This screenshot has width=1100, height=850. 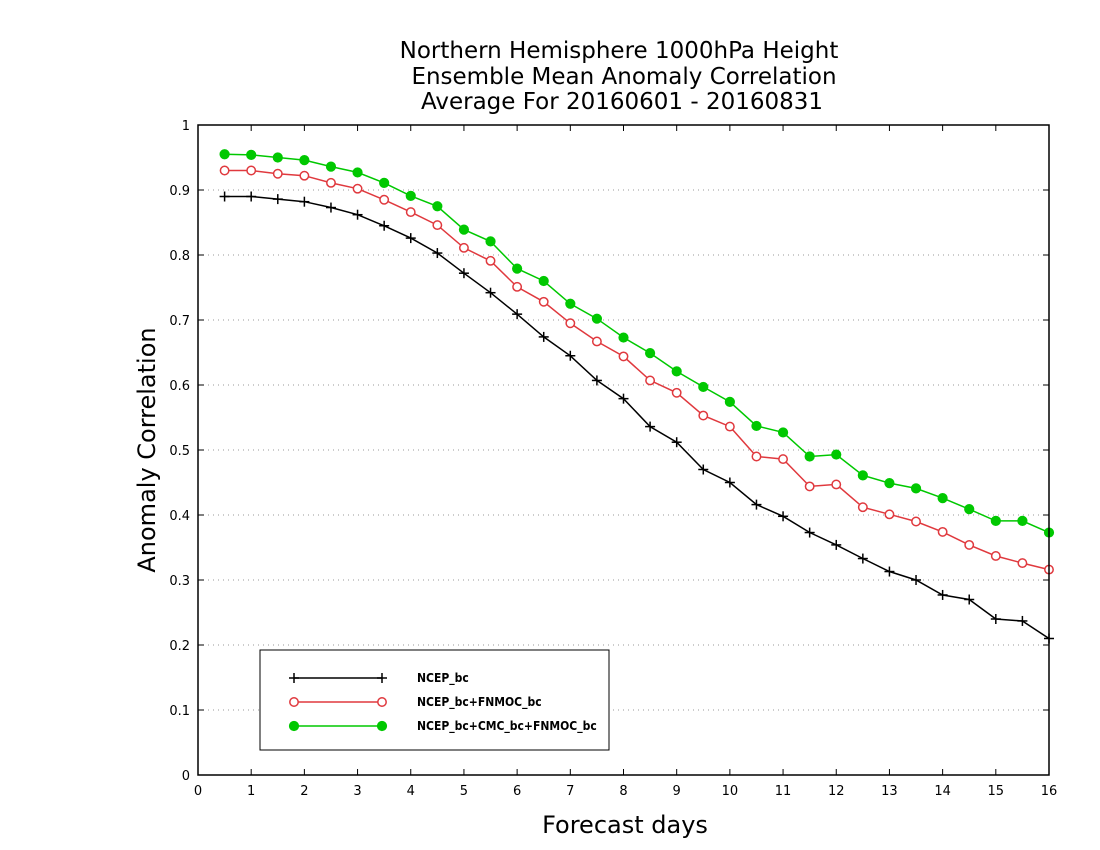 I want to click on y-tick-label: 0.7, so click(x=179, y=321).